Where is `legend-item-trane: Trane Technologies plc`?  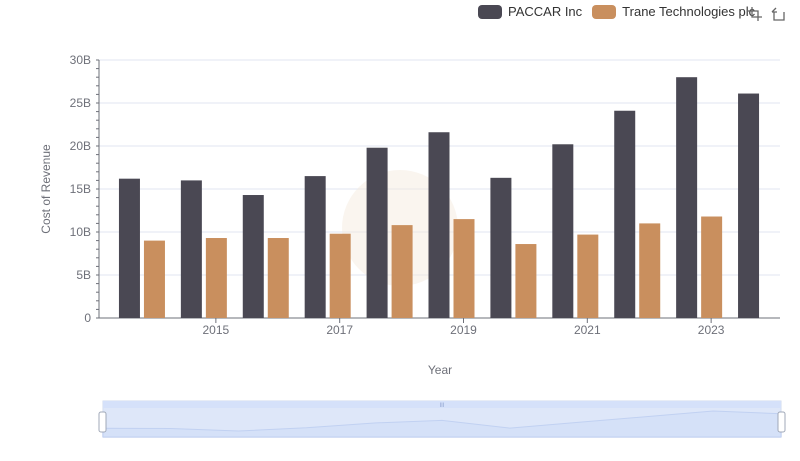
legend-item-trane: Trane Technologies plc is located at coordinates (673, 11).